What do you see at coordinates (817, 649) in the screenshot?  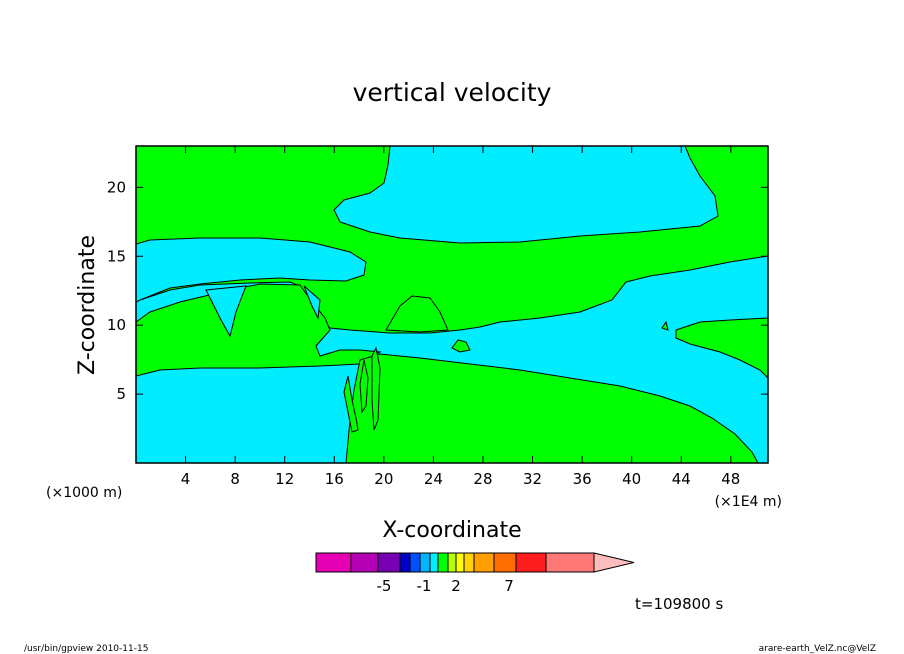 I see `footer-right: arare-earth_VelZ.nc@VelZ` at bounding box center [817, 649].